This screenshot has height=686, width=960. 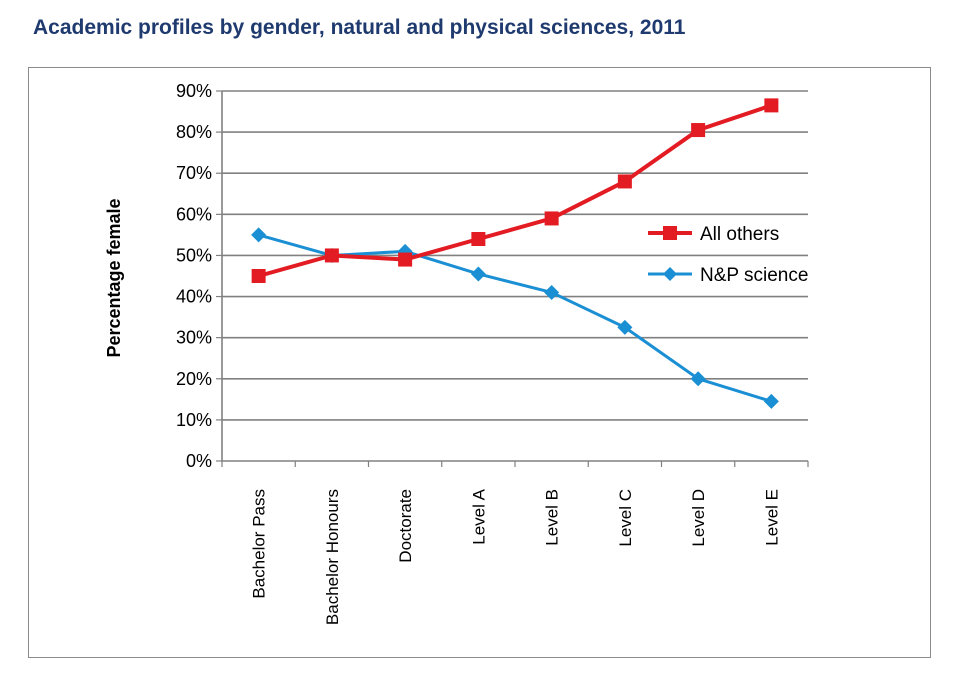 I want to click on series-line-all-others, so click(x=515, y=190).